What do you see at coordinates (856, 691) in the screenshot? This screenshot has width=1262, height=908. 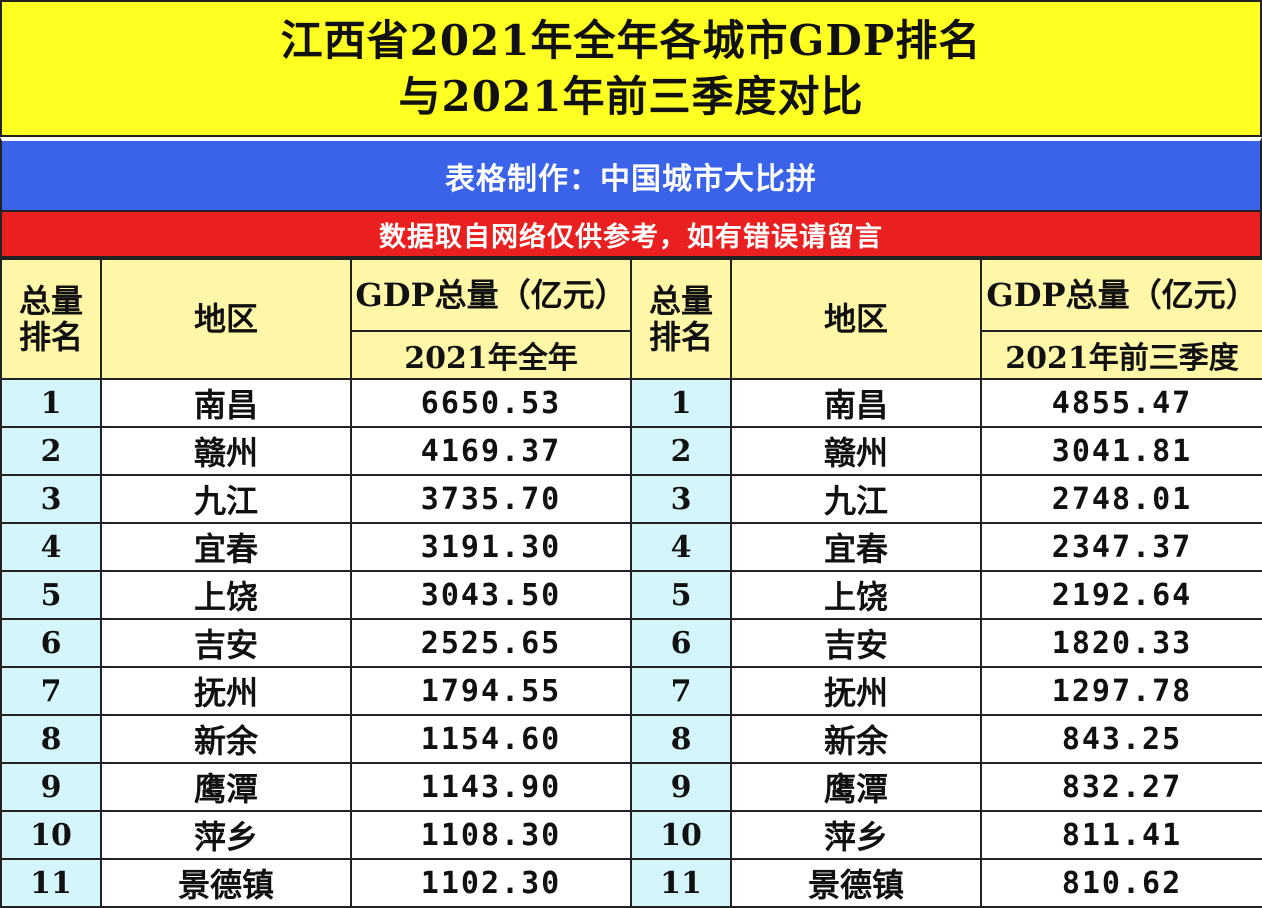 I see `city-q3-cell: 抚州` at bounding box center [856, 691].